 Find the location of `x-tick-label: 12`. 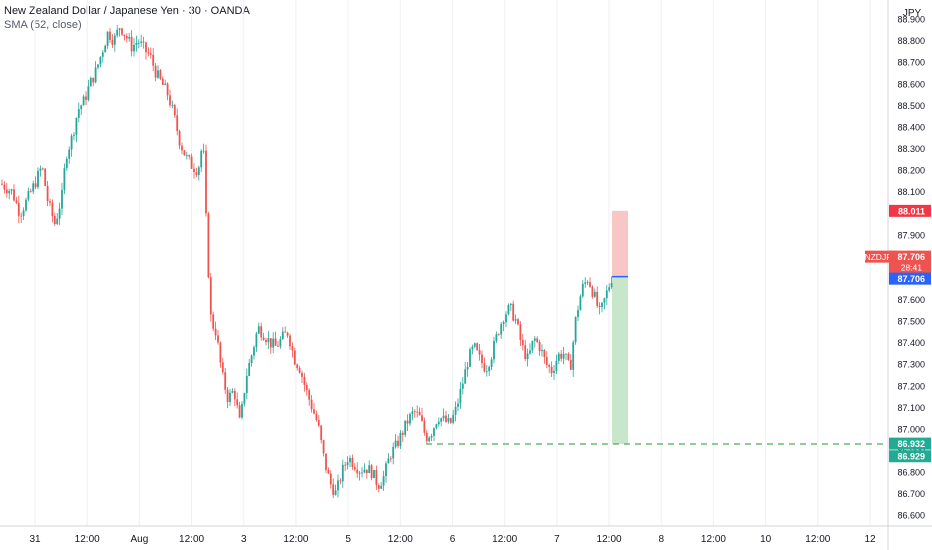

x-tick-label: 12 is located at coordinates (870, 539).